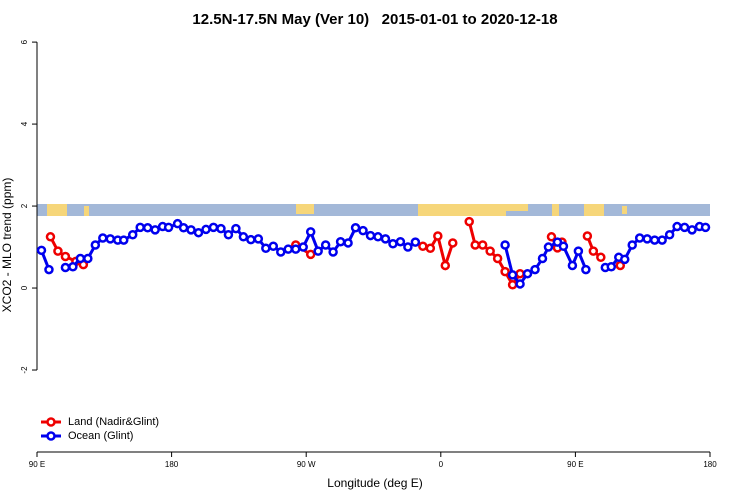 This screenshot has height=500, width=750. I want to click on y-tick-label: 2, so click(24, 205).